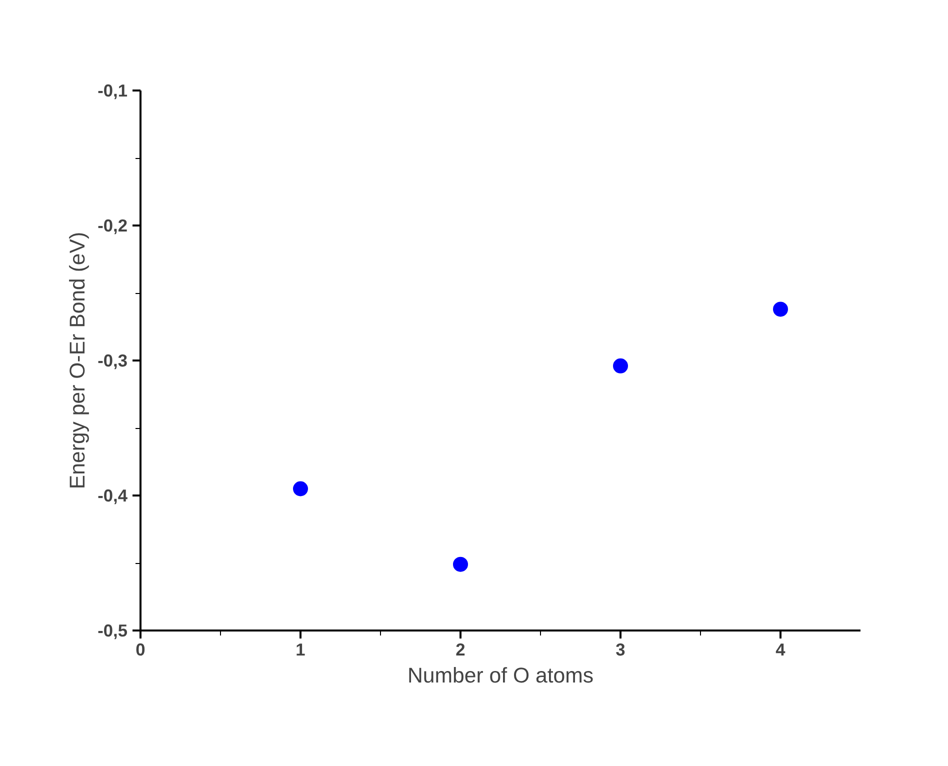  Describe the element at coordinates (113, 496) in the screenshot. I see `y-tick-label: -0,4` at that location.